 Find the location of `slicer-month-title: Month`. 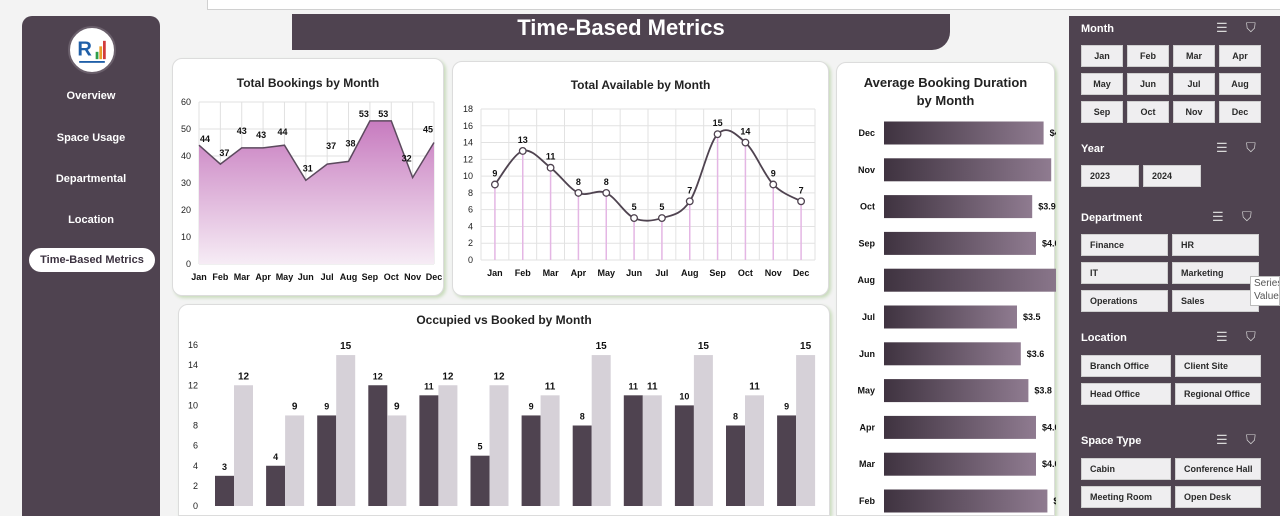

slicer-month-title: Month is located at coordinates (1097, 29).